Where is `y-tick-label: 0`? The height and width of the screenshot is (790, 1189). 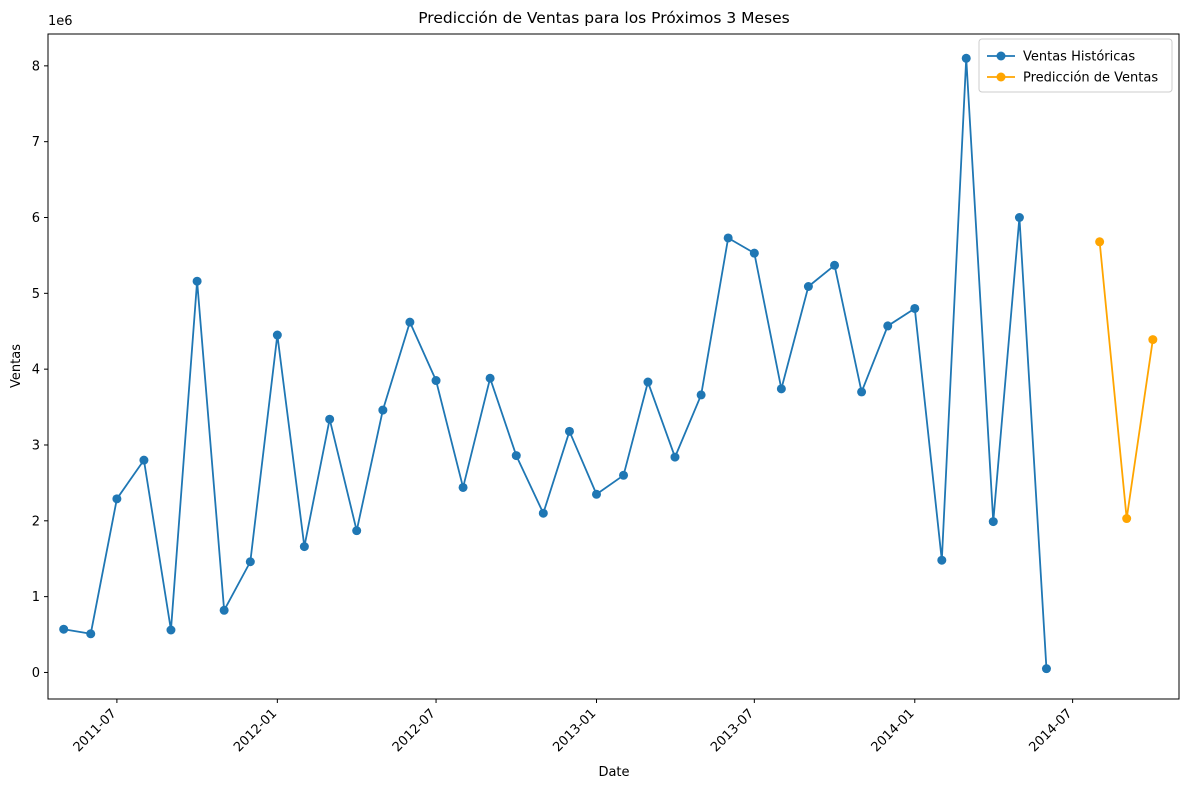 y-tick-label: 0 is located at coordinates (36, 673).